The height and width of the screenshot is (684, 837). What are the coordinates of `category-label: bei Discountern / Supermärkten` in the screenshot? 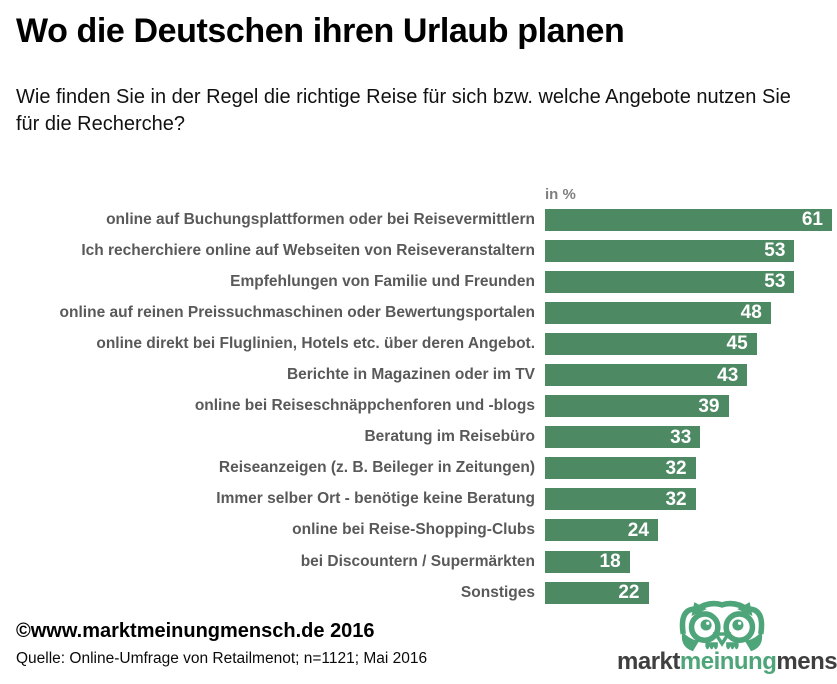 It's located at (417, 561).